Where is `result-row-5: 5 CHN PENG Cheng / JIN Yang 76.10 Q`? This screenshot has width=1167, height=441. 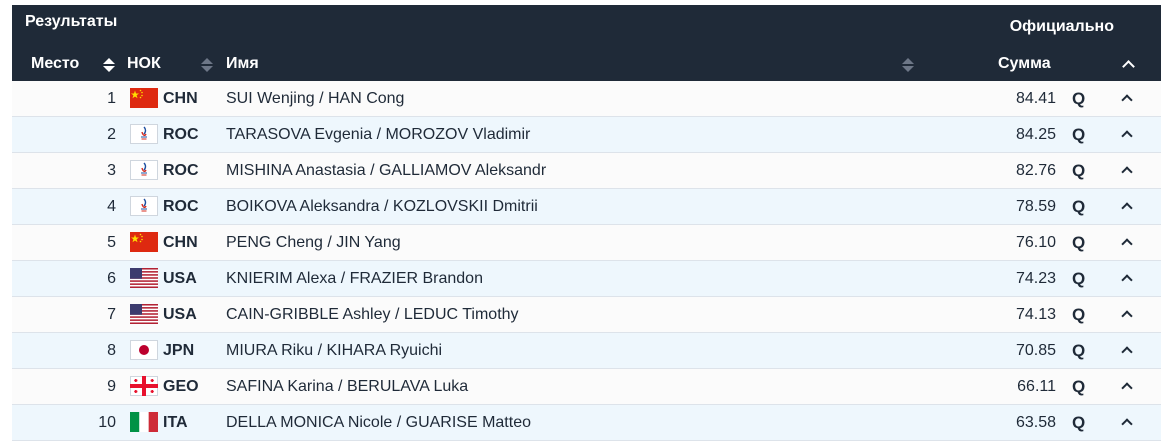
result-row-5: 5 CHN PENG Cheng / JIN Yang 76.10 Q is located at coordinates (586, 243).